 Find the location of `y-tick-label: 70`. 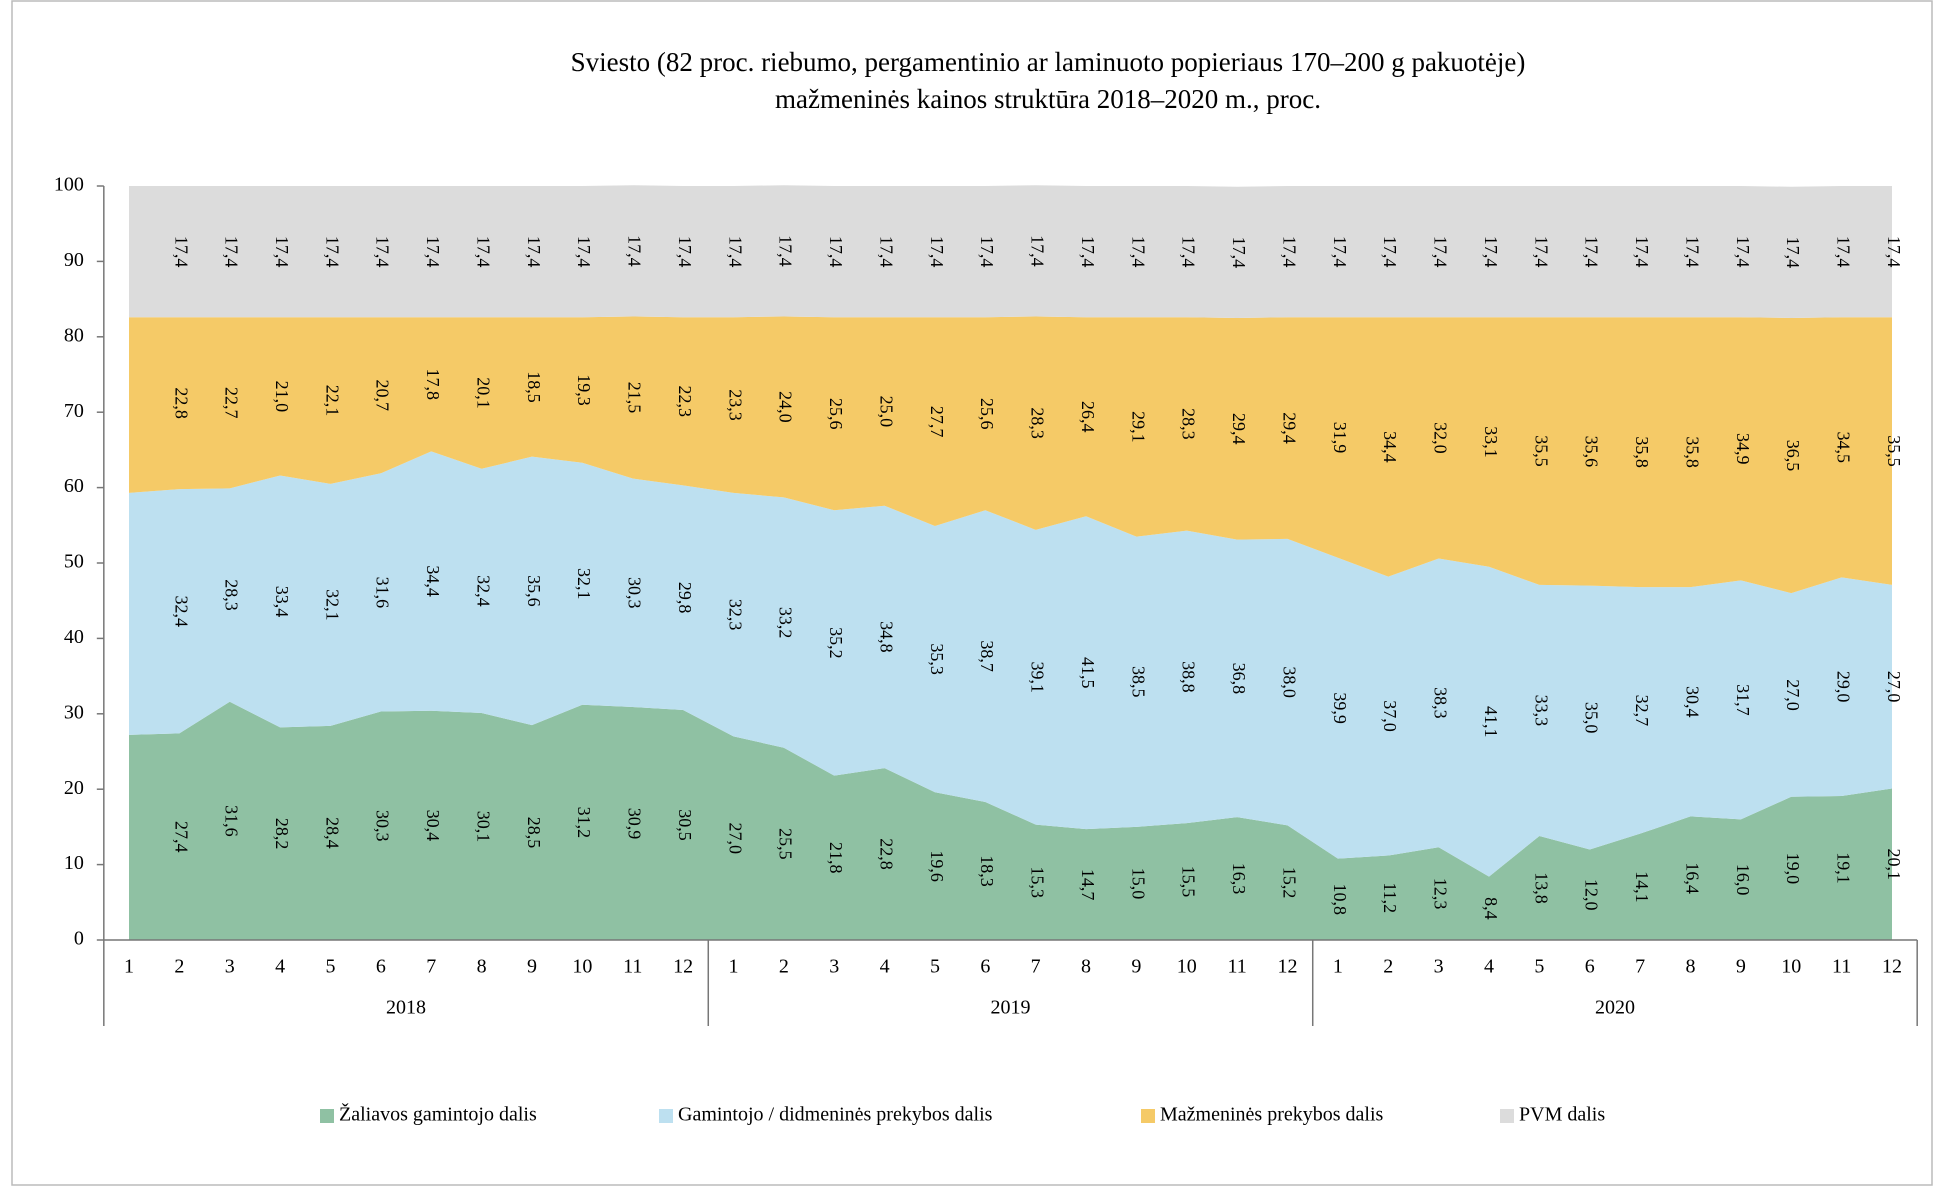

y-tick-label: 70 is located at coordinates (74, 411).